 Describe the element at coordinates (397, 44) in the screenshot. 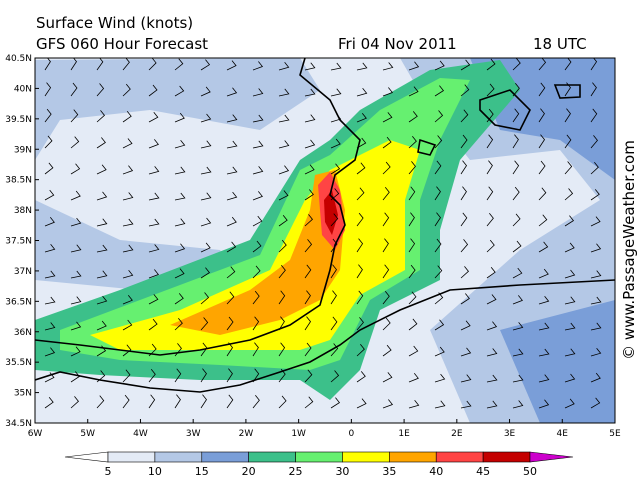

I see `date: Fri 04 Nov 2011` at that location.